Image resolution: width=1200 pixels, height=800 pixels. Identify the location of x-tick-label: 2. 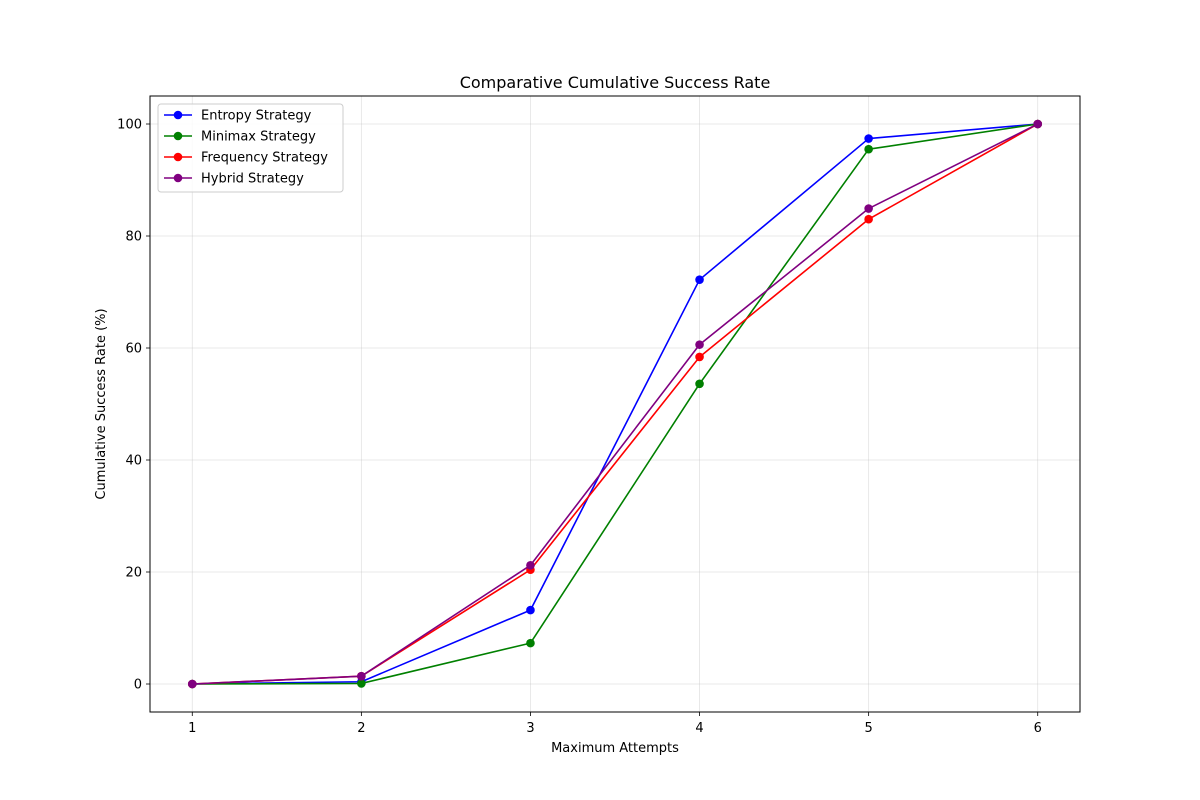
(361, 728).